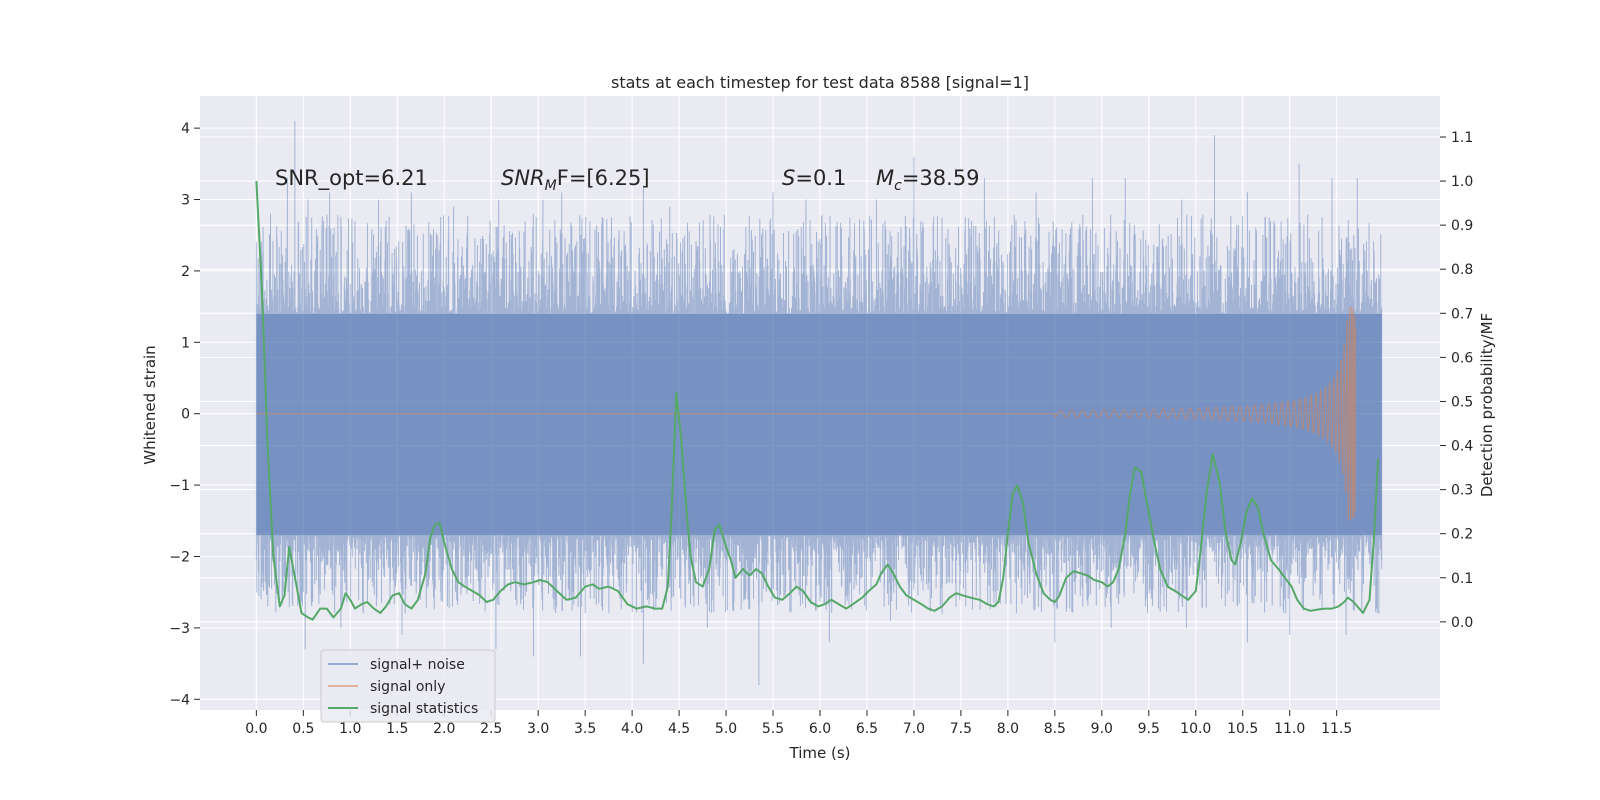 The image size is (1600, 800). I want to click on legend-label-signal-noise: signal+ noise, so click(417, 665).